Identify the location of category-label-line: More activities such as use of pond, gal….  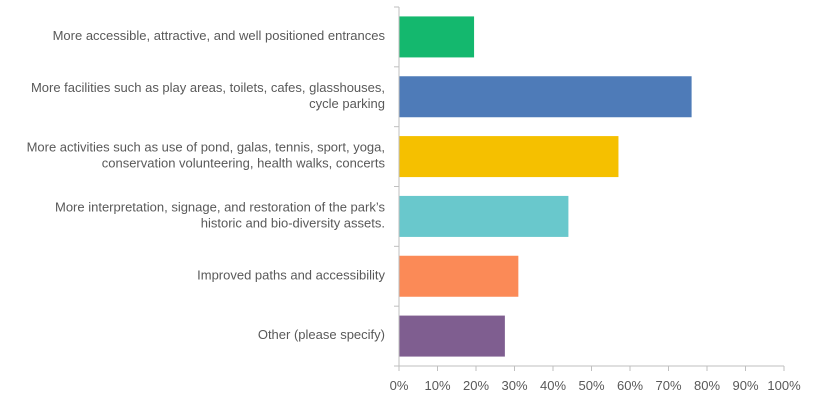
(206, 147).